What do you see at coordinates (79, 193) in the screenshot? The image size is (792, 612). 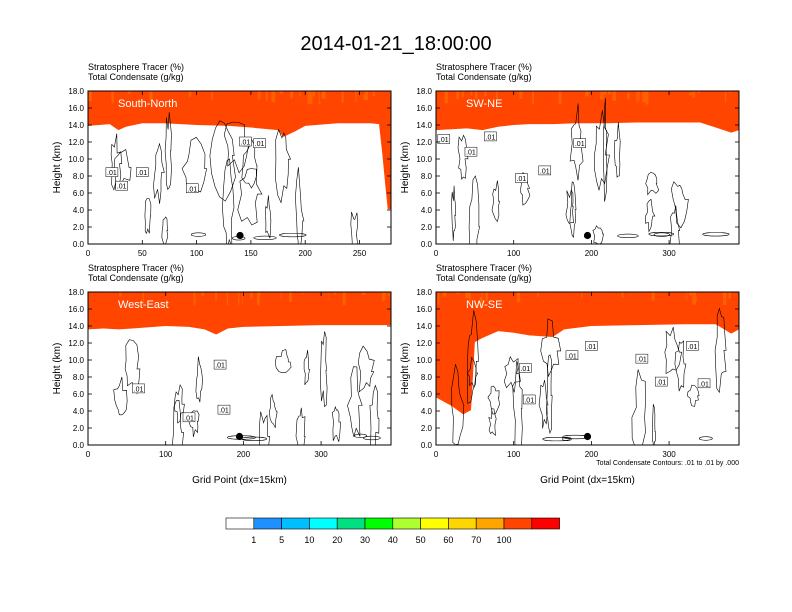 I see `y-tick-label: 6.0` at bounding box center [79, 193].